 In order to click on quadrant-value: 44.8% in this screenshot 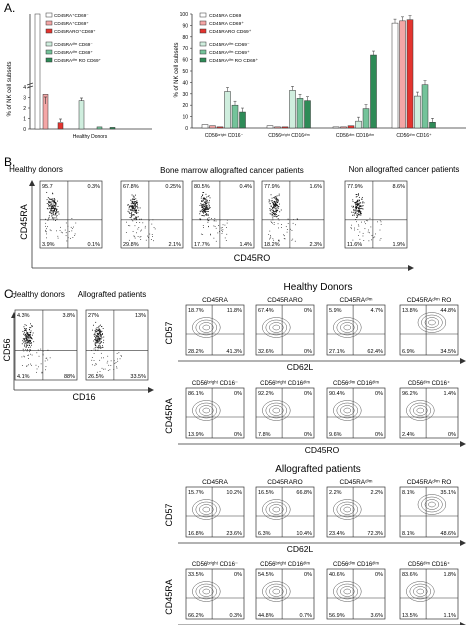, I will do `click(448, 311)`.